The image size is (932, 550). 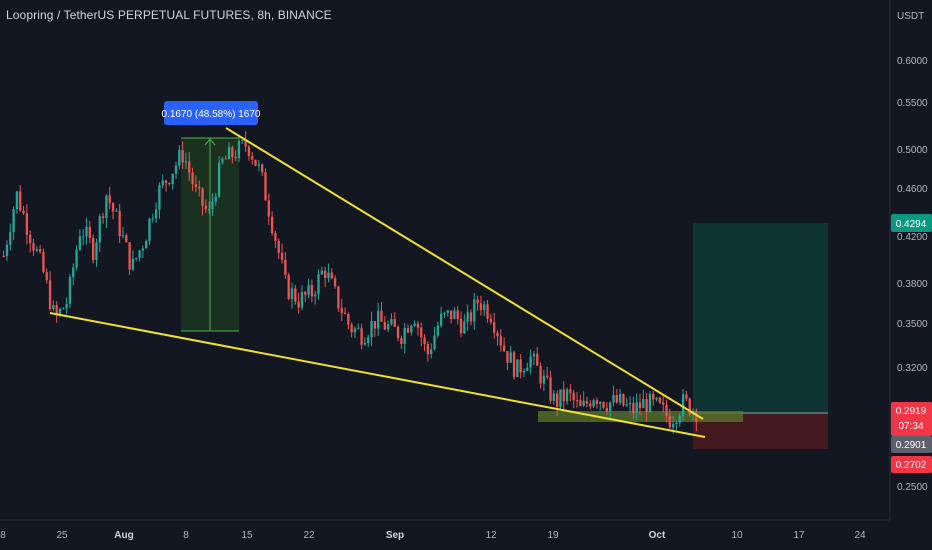 What do you see at coordinates (186, 535) in the screenshot?
I see `time-tick-label: 8` at bounding box center [186, 535].